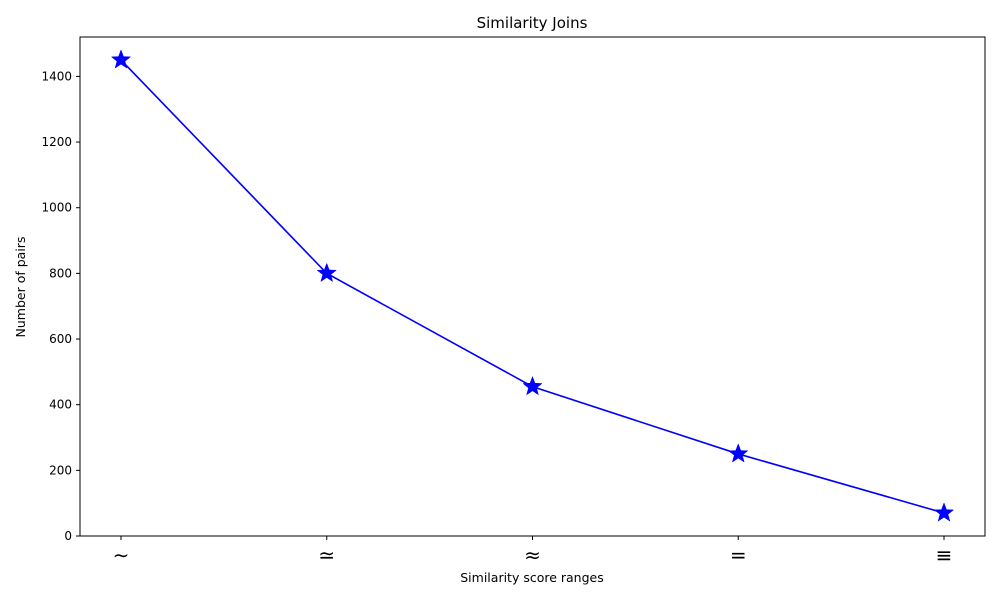 The image size is (1000, 600). Describe the element at coordinates (532, 23) in the screenshot. I see `chart-title: Similarity Joins` at that location.